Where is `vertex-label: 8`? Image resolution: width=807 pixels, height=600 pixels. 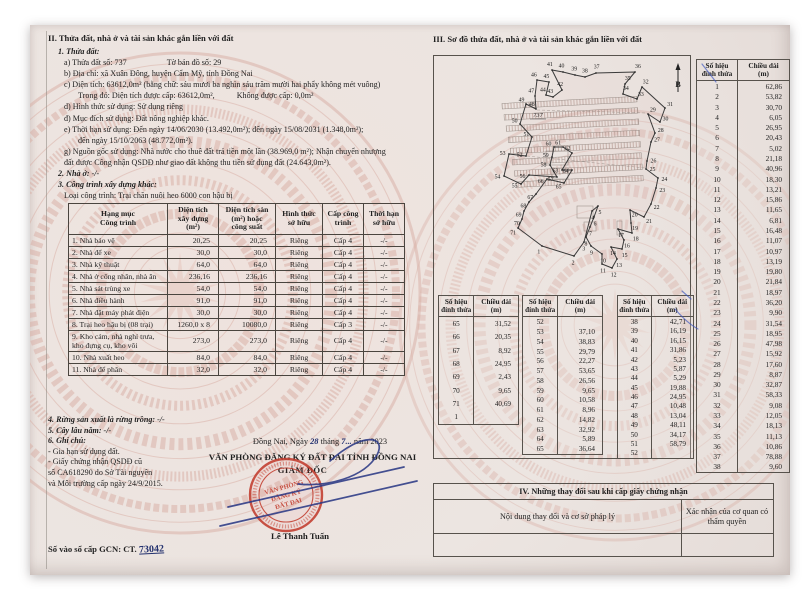 vertex-label: 8 is located at coordinates (586, 245).